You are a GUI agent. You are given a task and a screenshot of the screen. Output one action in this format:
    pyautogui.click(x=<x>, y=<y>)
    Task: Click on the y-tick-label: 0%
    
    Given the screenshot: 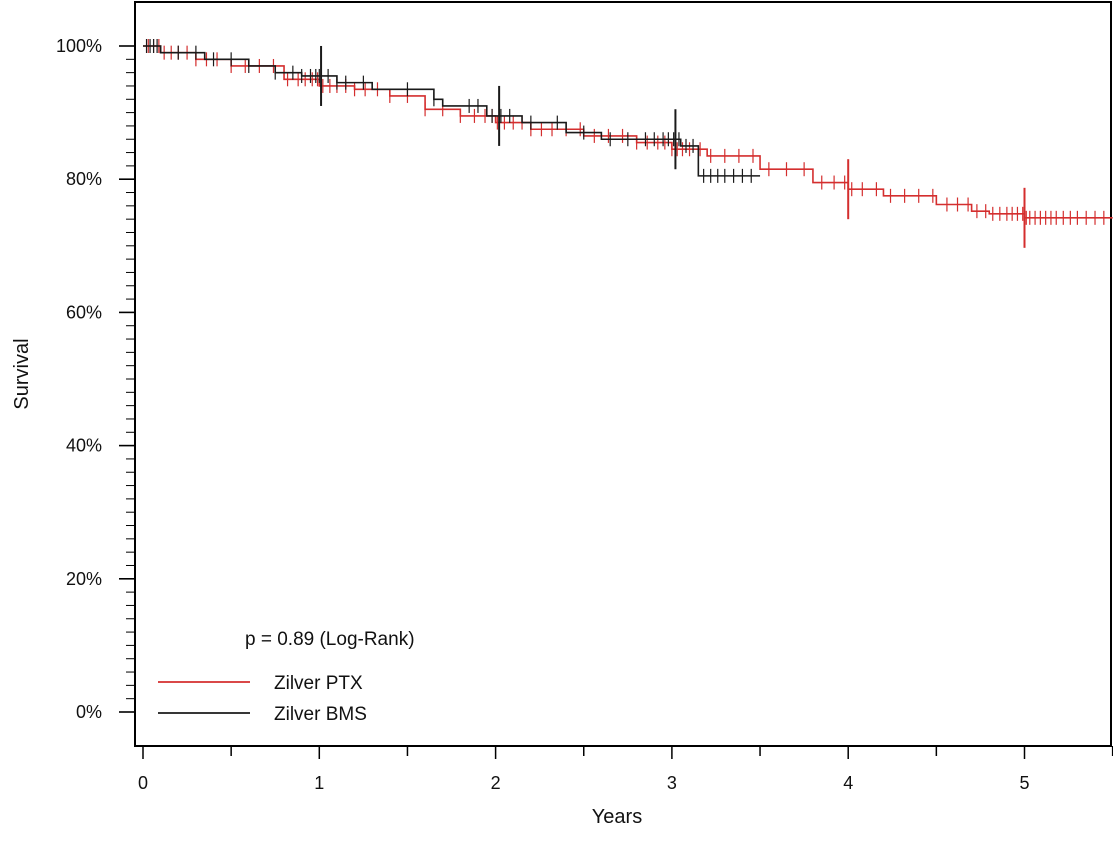 What is the action you would take?
    pyautogui.click(x=89, y=712)
    